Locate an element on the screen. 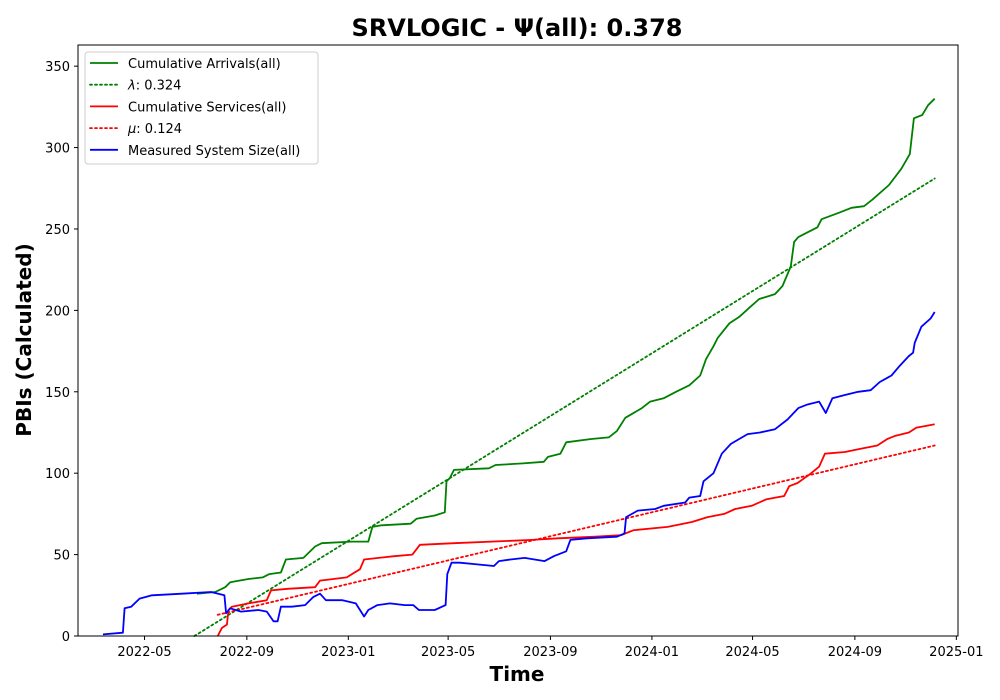 The height and width of the screenshot is (700, 1000). y-tick-label: 300 is located at coordinates (57, 149).